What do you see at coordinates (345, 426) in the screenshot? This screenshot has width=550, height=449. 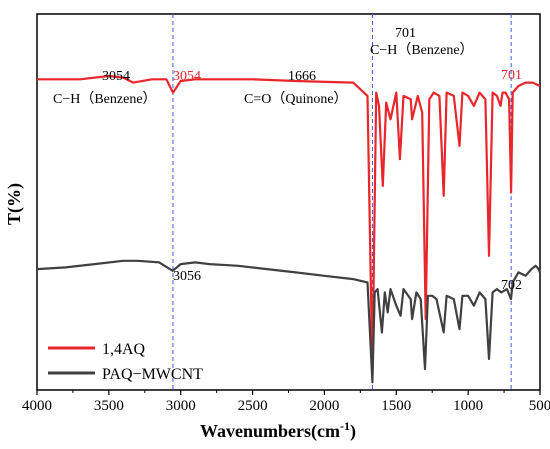 I see `x-axis-title-sup: -1` at bounding box center [345, 426].